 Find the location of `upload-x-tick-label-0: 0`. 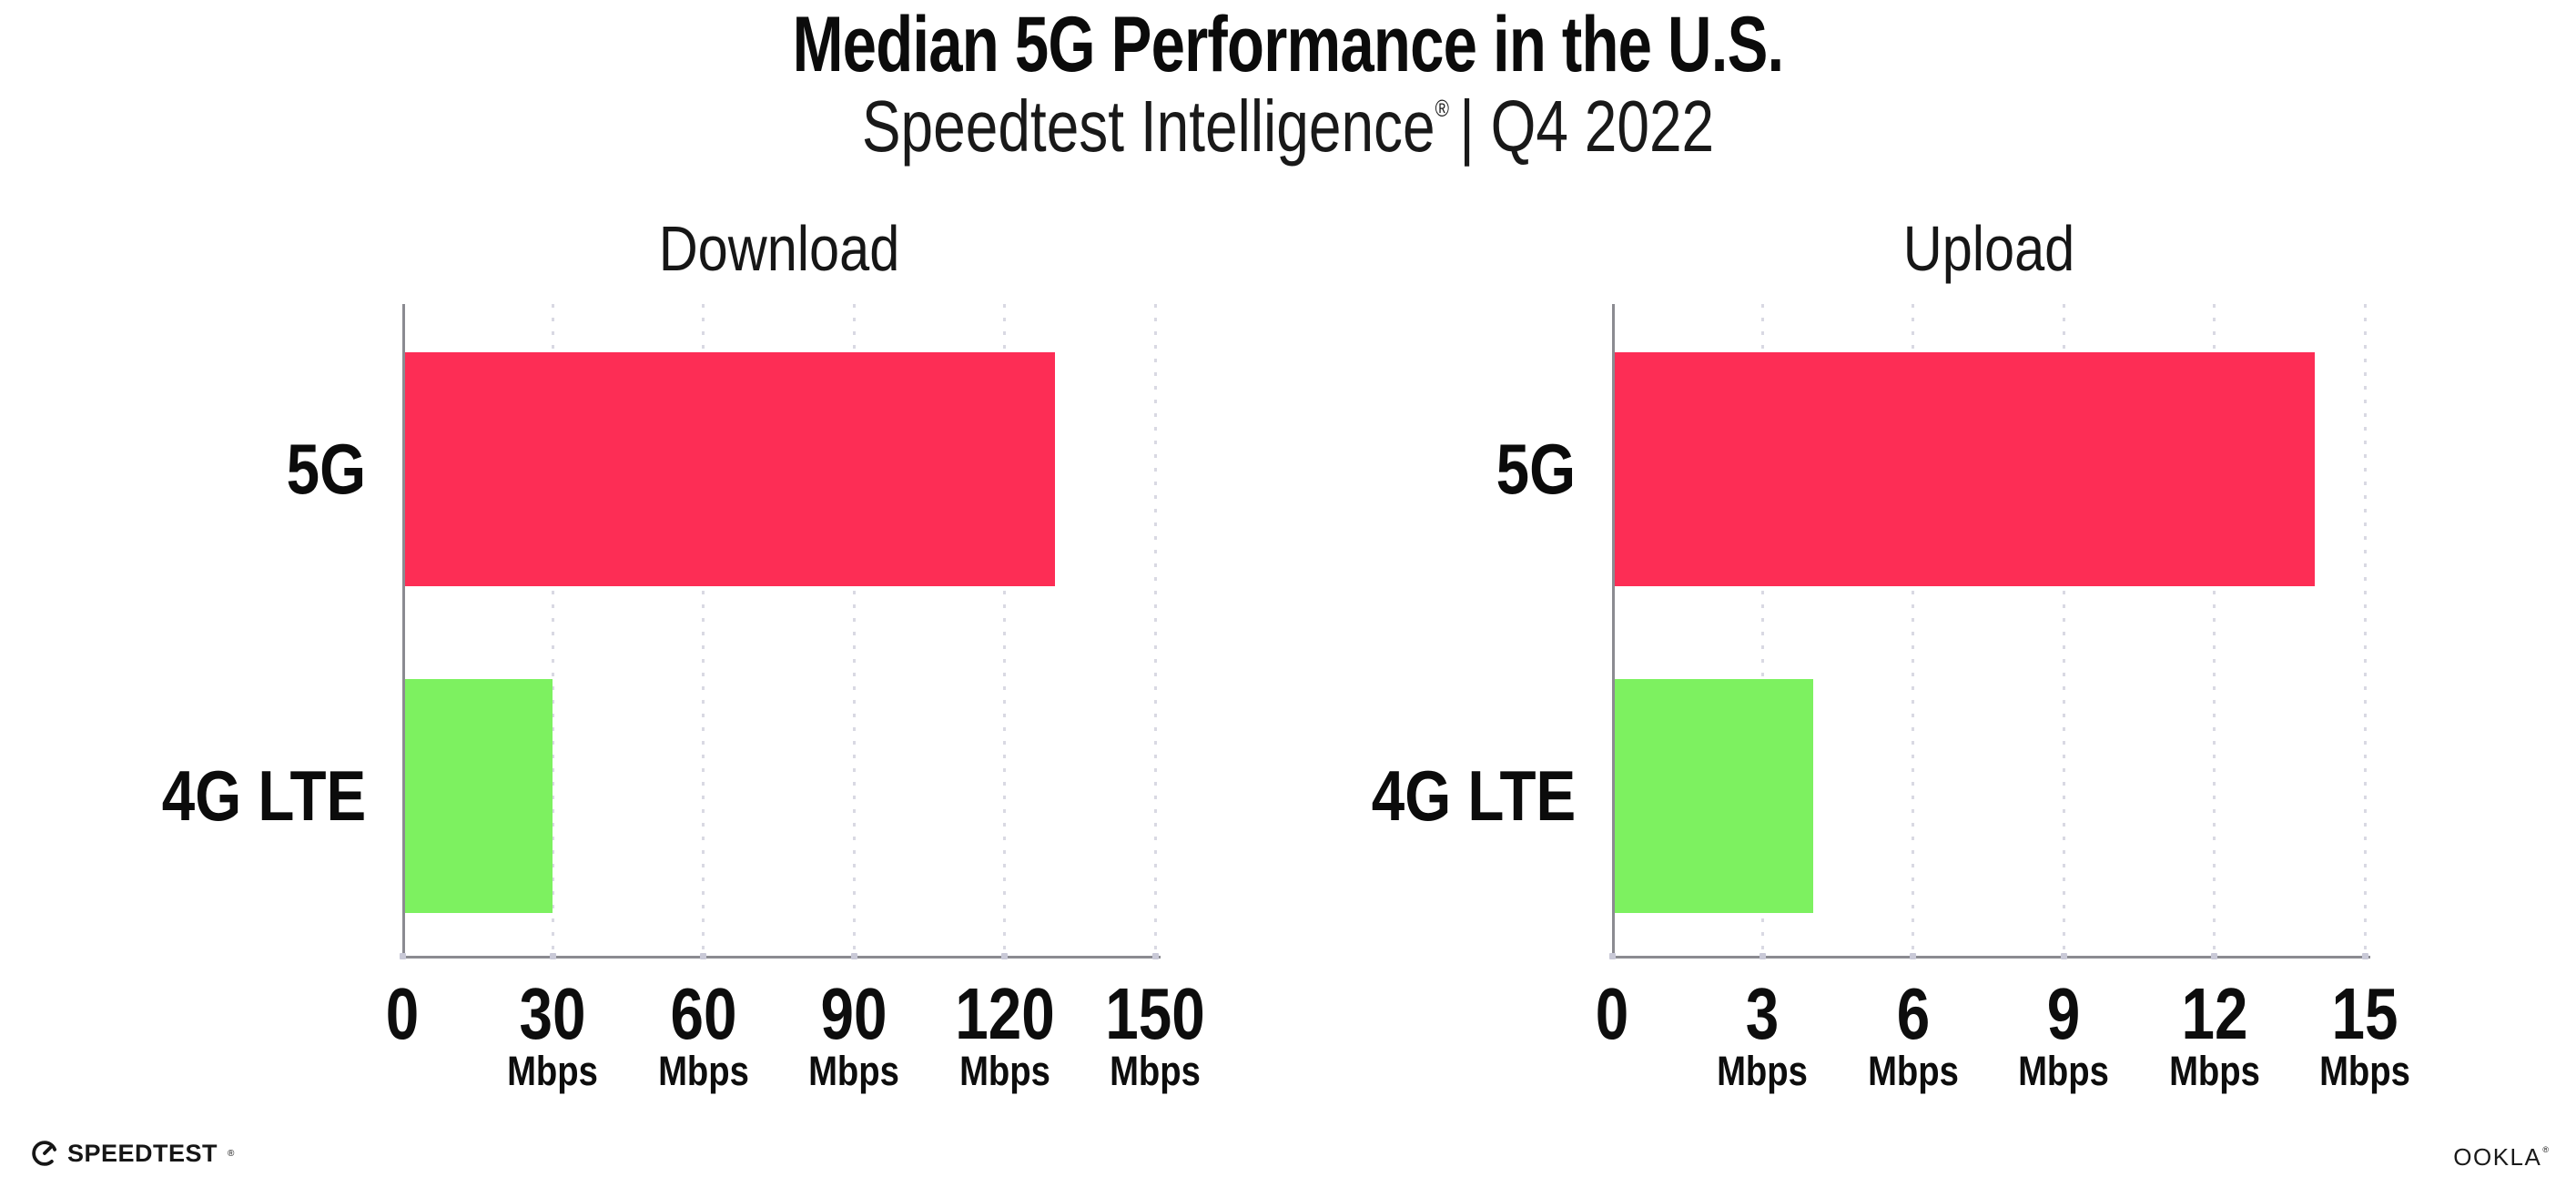

upload-x-tick-label-0: 0 is located at coordinates (1612, 1014).